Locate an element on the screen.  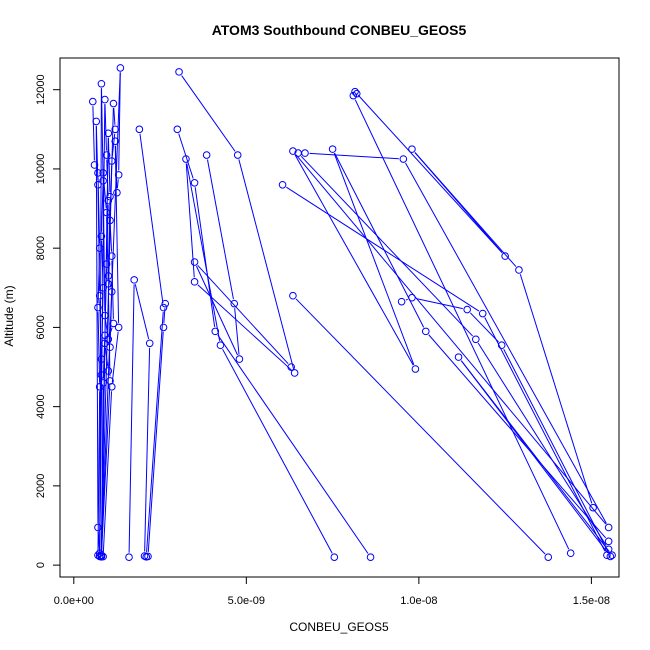
y-axis-tick-label: 8000 is located at coordinates (41, 248).